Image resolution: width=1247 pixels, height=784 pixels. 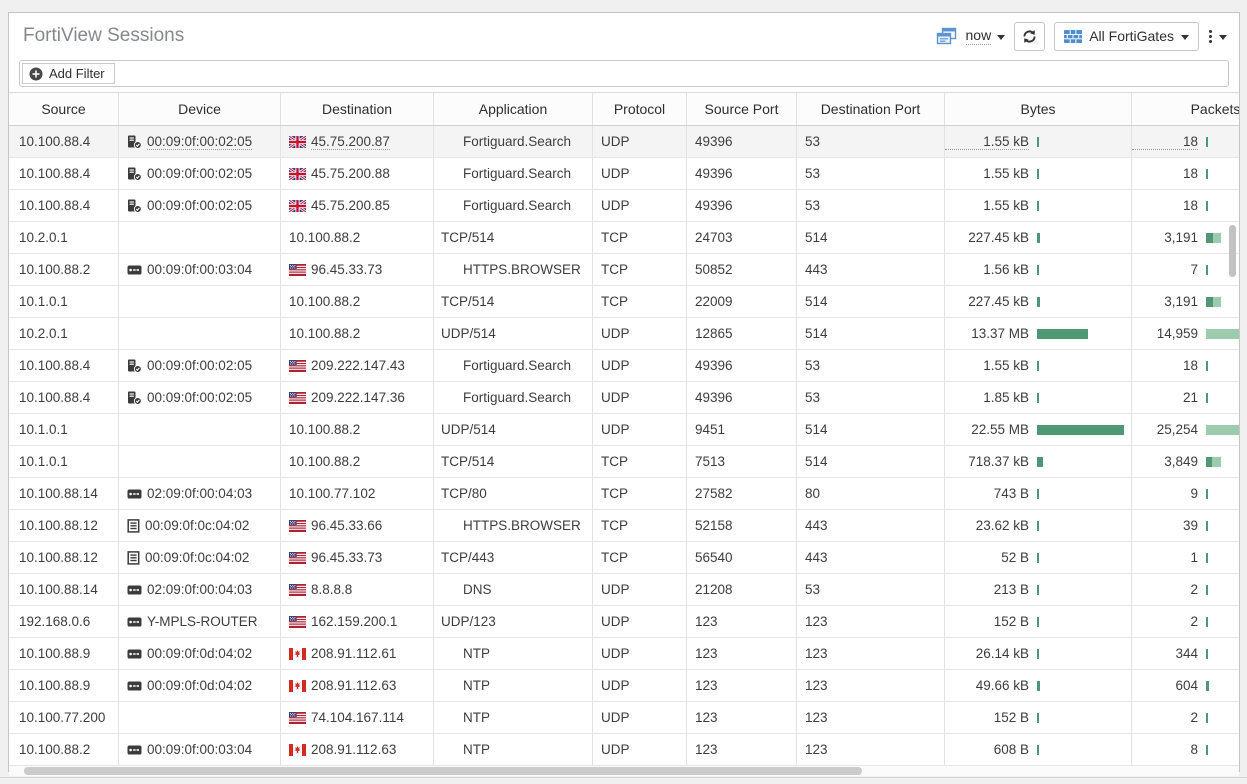 I want to click on packets-value: 9, so click(x=1194, y=493).